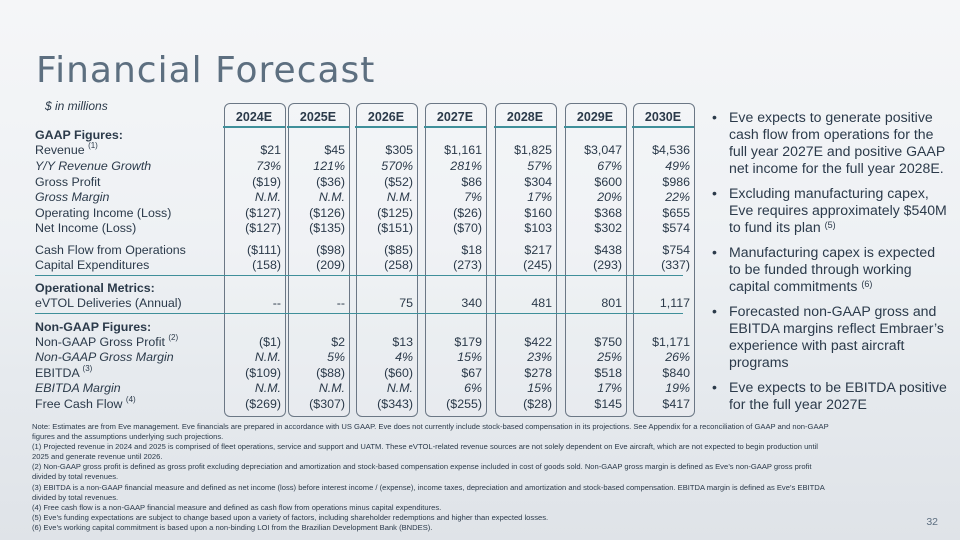  What do you see at coordinates (671, 342) in the screenshot?
I see `table-cell: $1,171` at bounding box center [671, 342].